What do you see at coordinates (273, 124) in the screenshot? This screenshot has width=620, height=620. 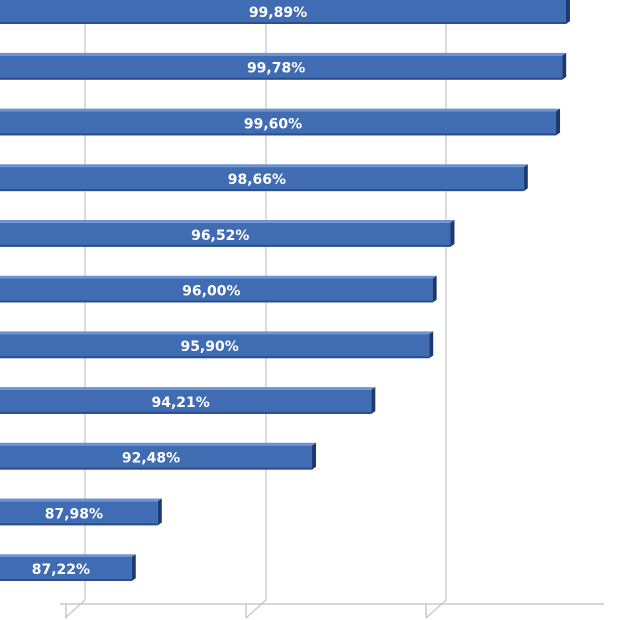 I see `bar-value-label: 99,60%` at bounding box center [273, 124].